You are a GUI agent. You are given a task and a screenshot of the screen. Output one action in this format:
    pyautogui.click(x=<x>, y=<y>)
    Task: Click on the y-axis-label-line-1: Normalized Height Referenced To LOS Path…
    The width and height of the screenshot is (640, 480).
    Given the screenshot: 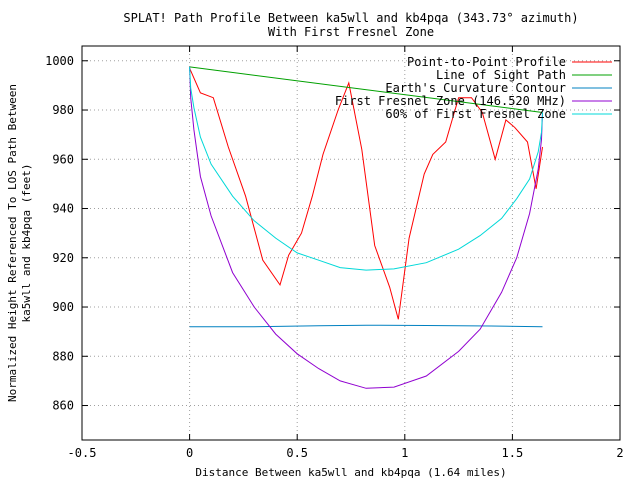 What is the action you would take?
    pyautogui.click(x=12, y=243)
    